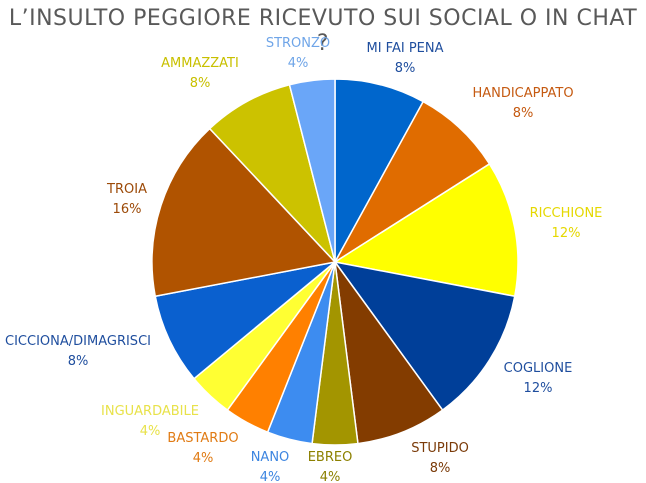 The image size is (646, 483). I want to click on pie-slice-handicappato, so click(412, 181).